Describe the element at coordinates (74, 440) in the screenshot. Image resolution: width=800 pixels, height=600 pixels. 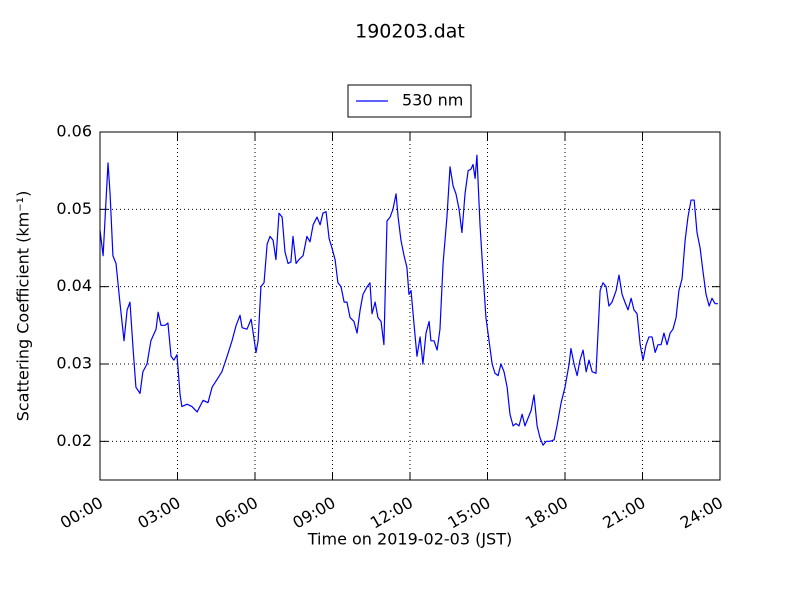
I see `y-tick-label: 0.02` at that location.